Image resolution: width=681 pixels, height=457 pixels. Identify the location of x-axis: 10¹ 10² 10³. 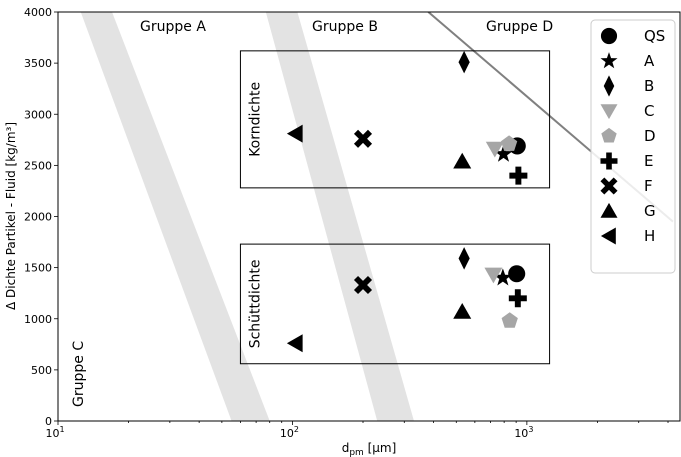
(357, 430).